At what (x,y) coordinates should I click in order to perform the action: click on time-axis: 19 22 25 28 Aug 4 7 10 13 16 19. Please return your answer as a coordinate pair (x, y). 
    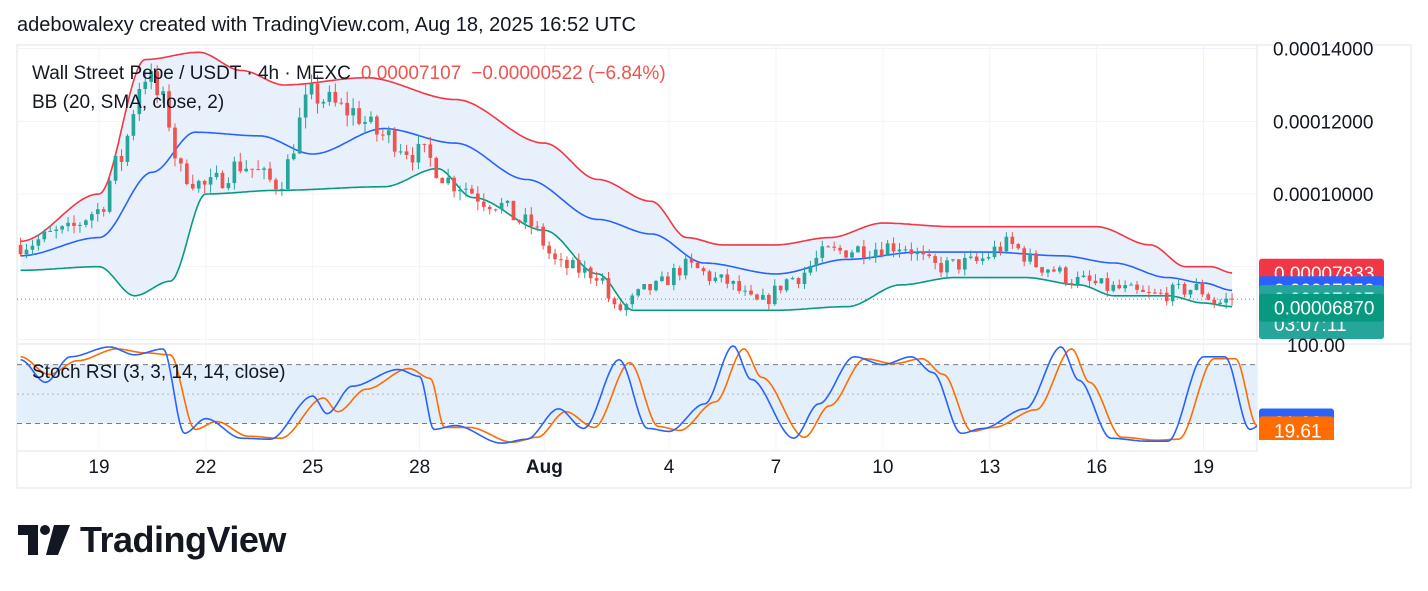
    Looking at the image, I should click on (651, 467).